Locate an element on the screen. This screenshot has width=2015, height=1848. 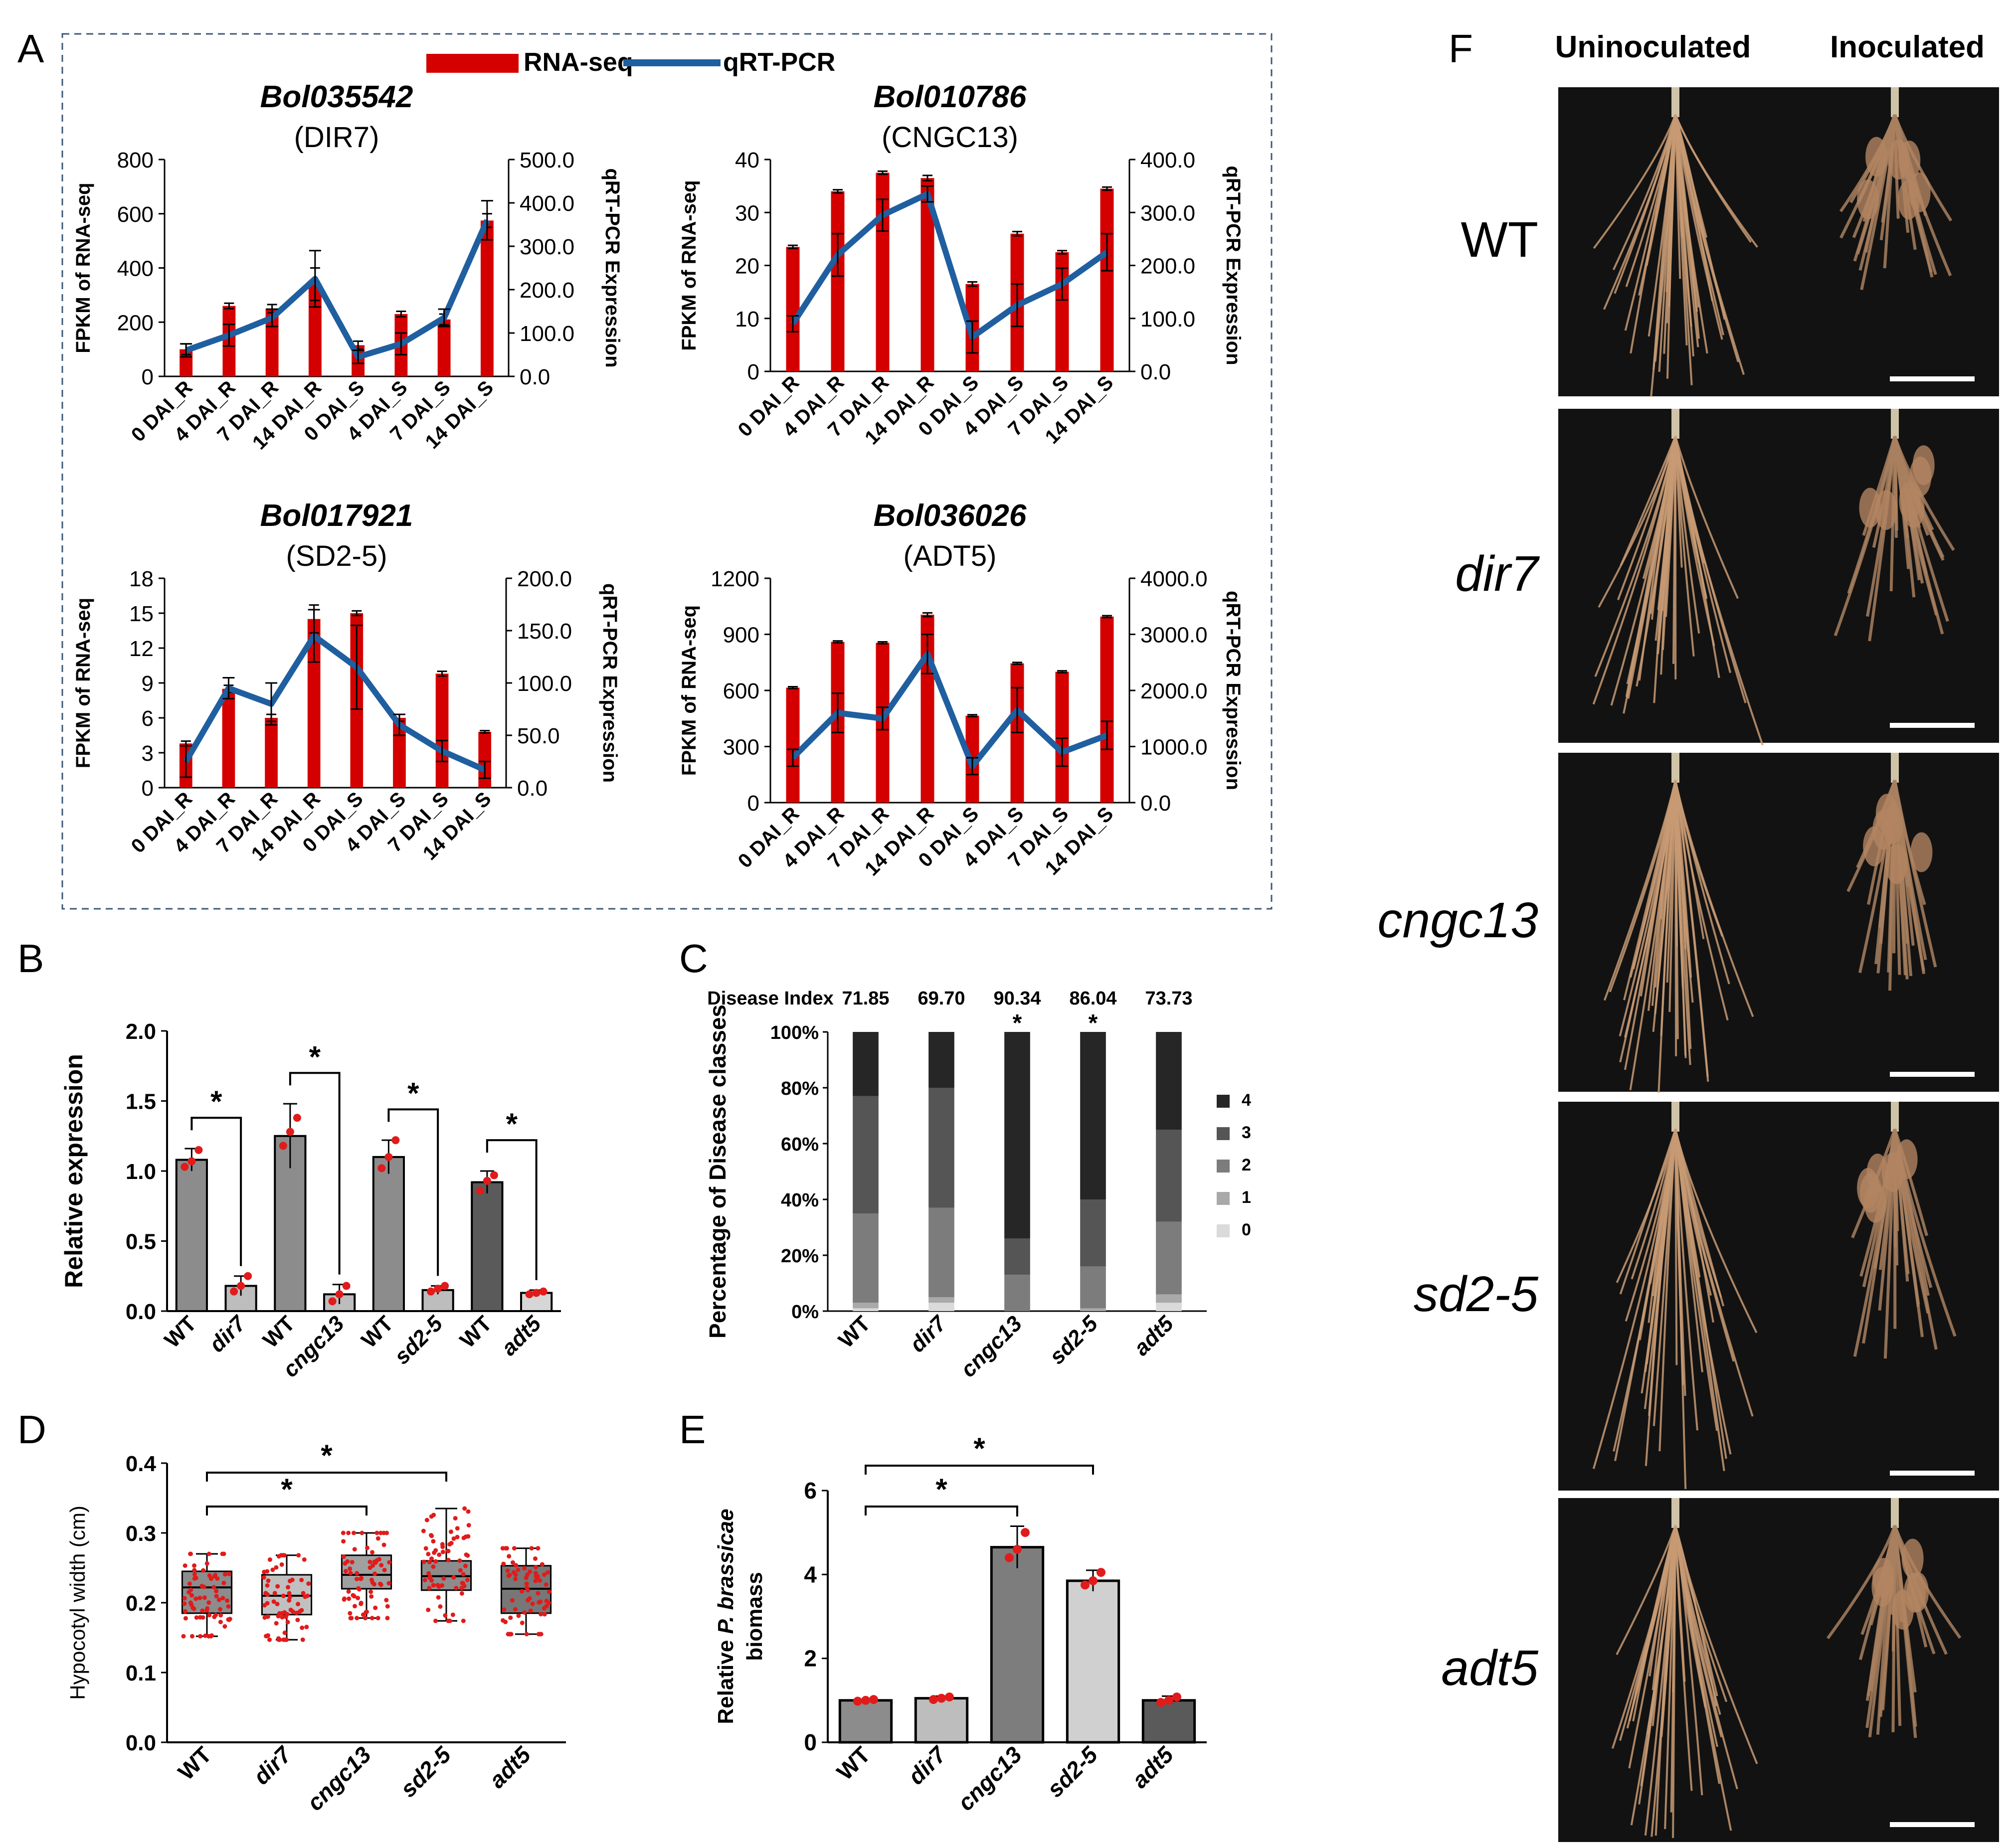
y2-tick-label: 1000.0 is located at coordinates (1174, 747).